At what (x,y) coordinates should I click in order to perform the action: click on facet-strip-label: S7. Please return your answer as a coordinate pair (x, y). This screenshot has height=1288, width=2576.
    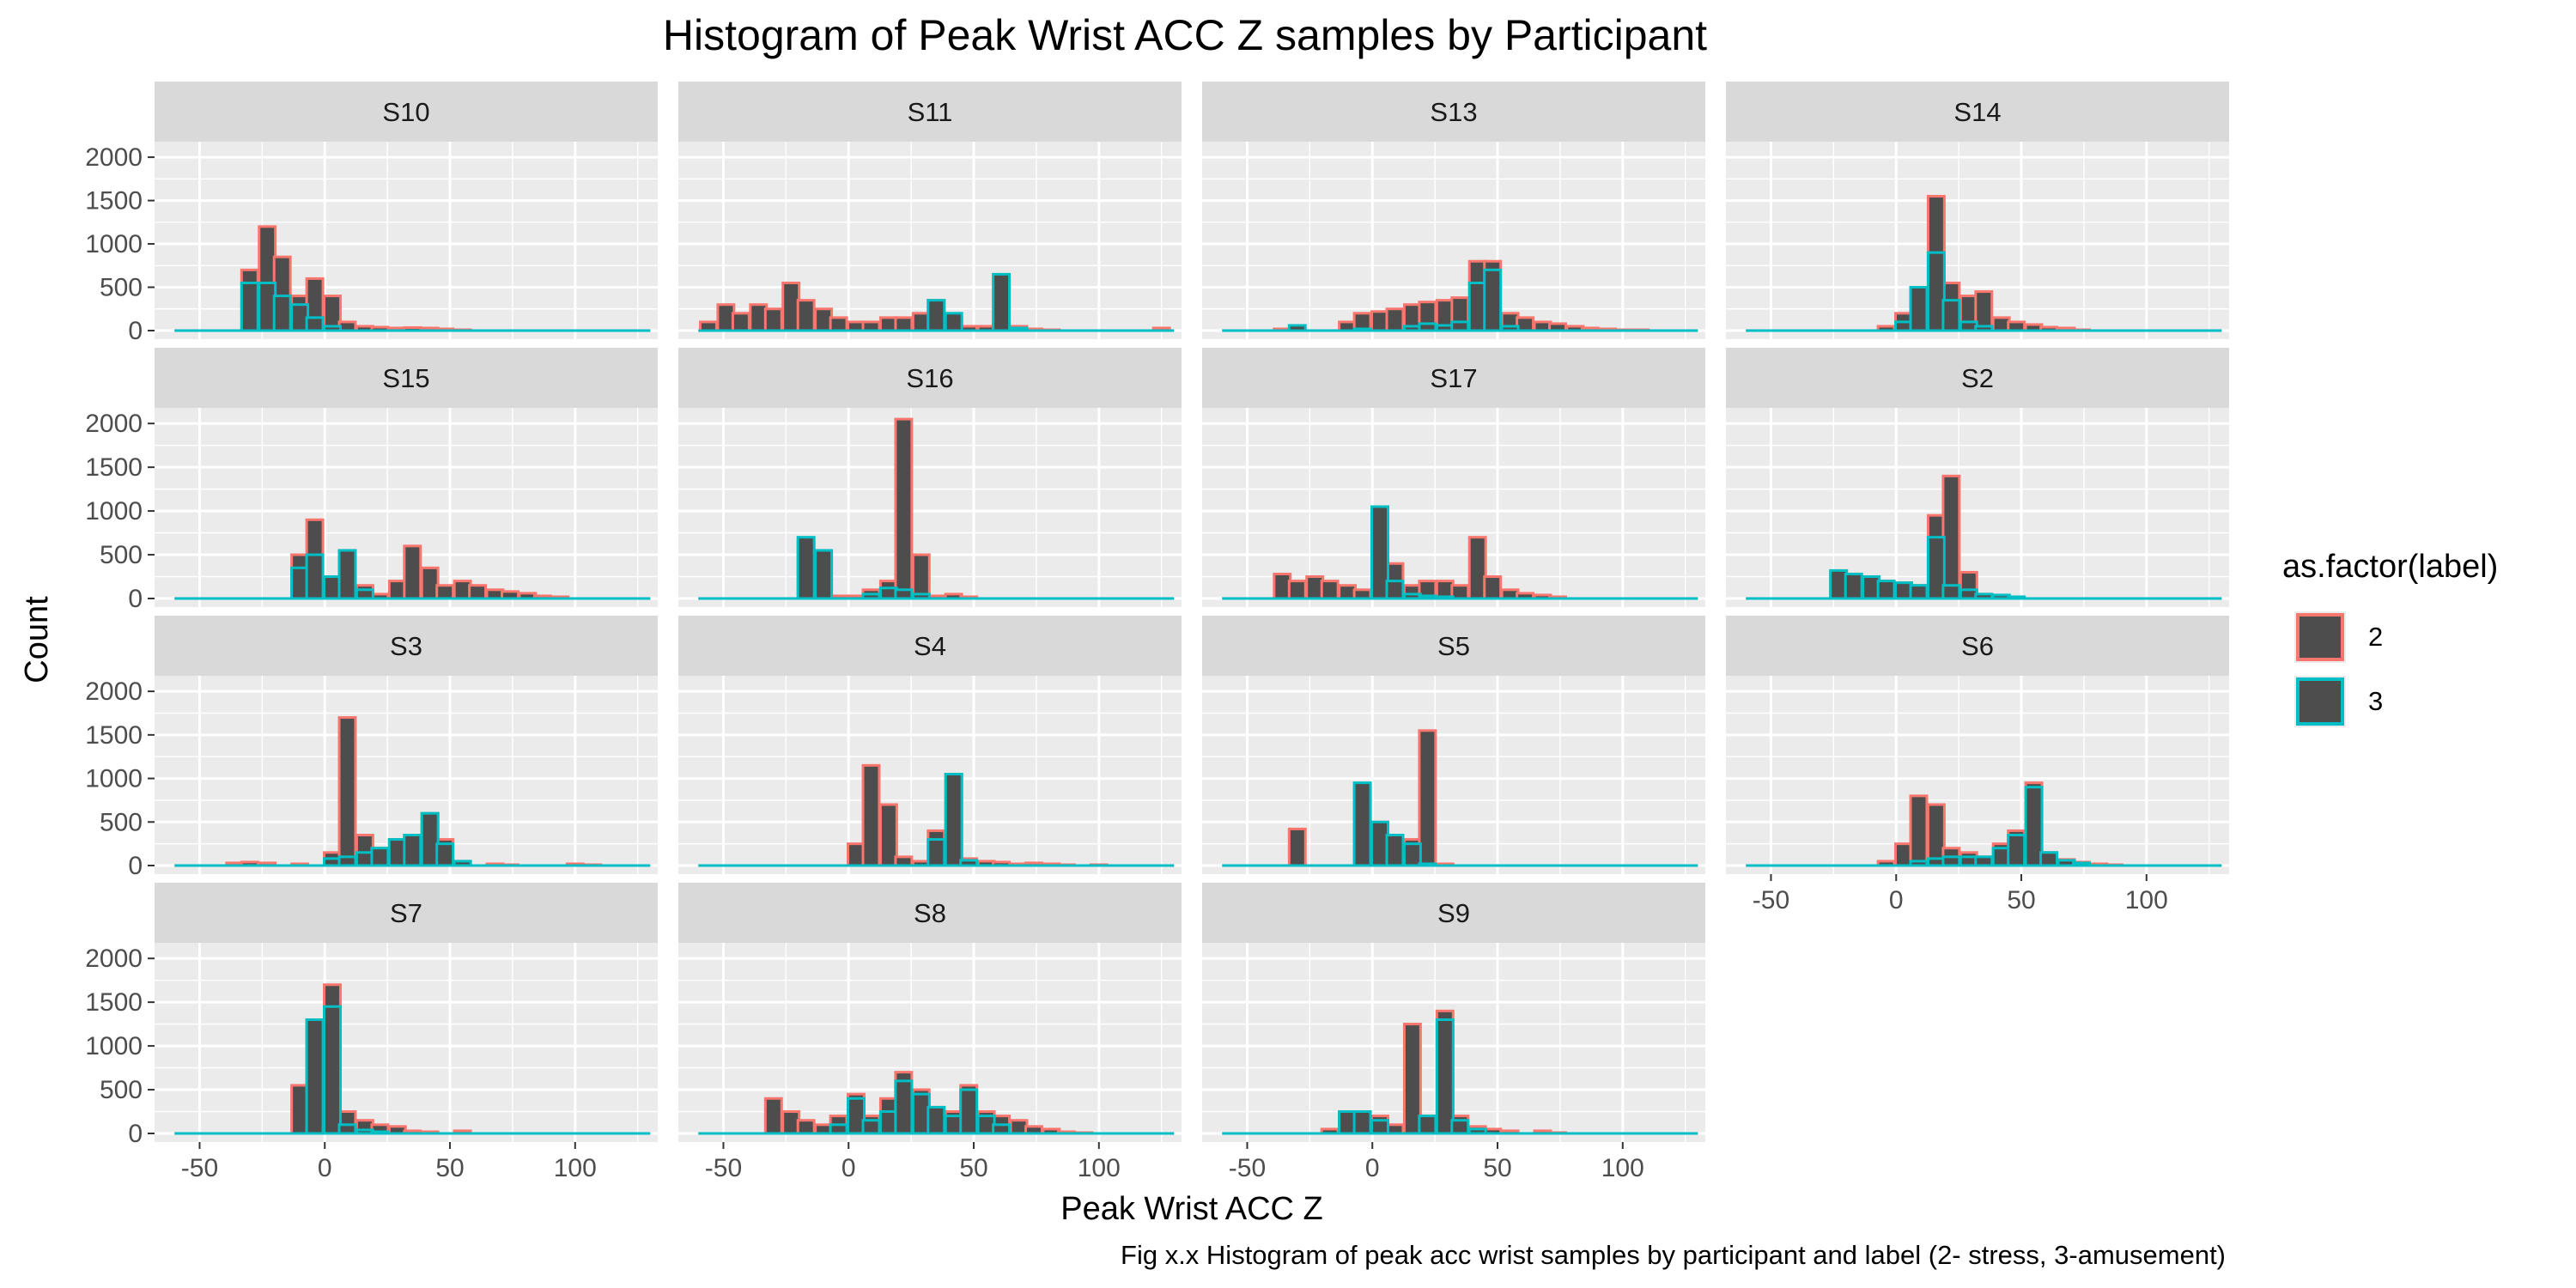
    Looking at the image, I should click on (406, 913).